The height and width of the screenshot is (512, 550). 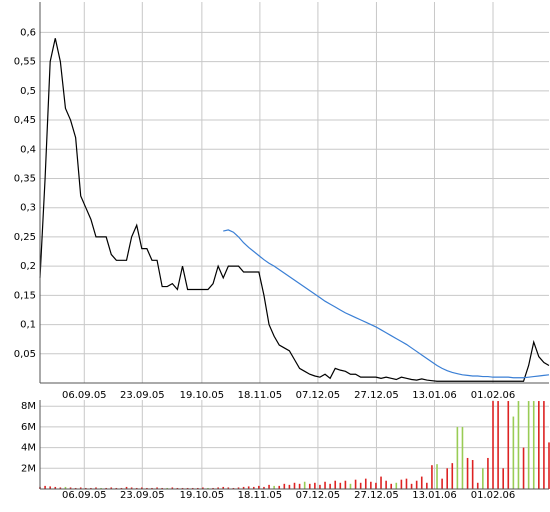 I want to click on y-tick-label: 2M, so click(x=28, y=468).